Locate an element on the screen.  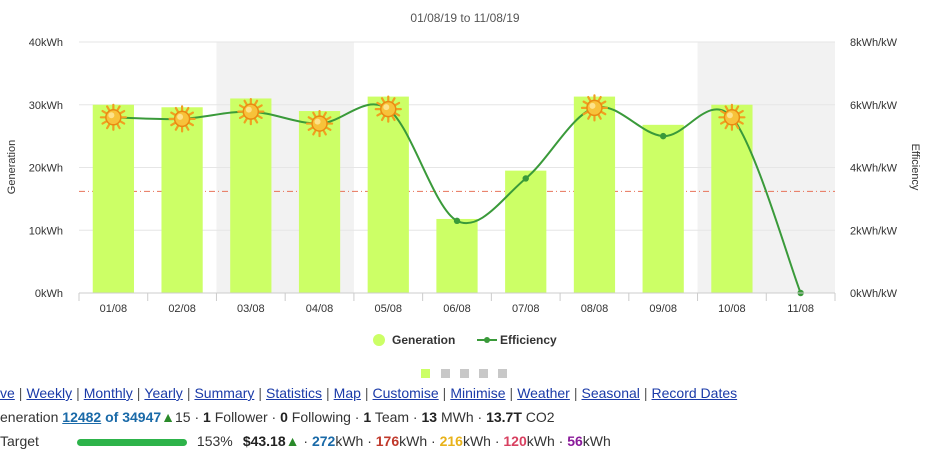
nav-link-statistics: Statistics is located at coordinates (294, 393).